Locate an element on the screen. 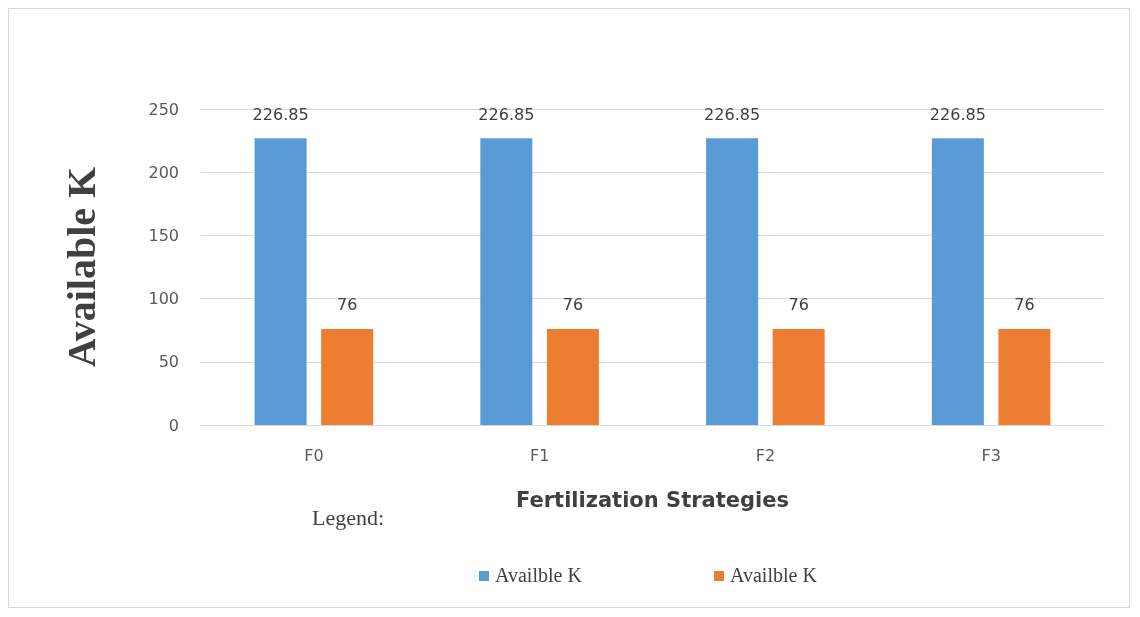  legend-title: Legend: is located at coordinates (348, 517).